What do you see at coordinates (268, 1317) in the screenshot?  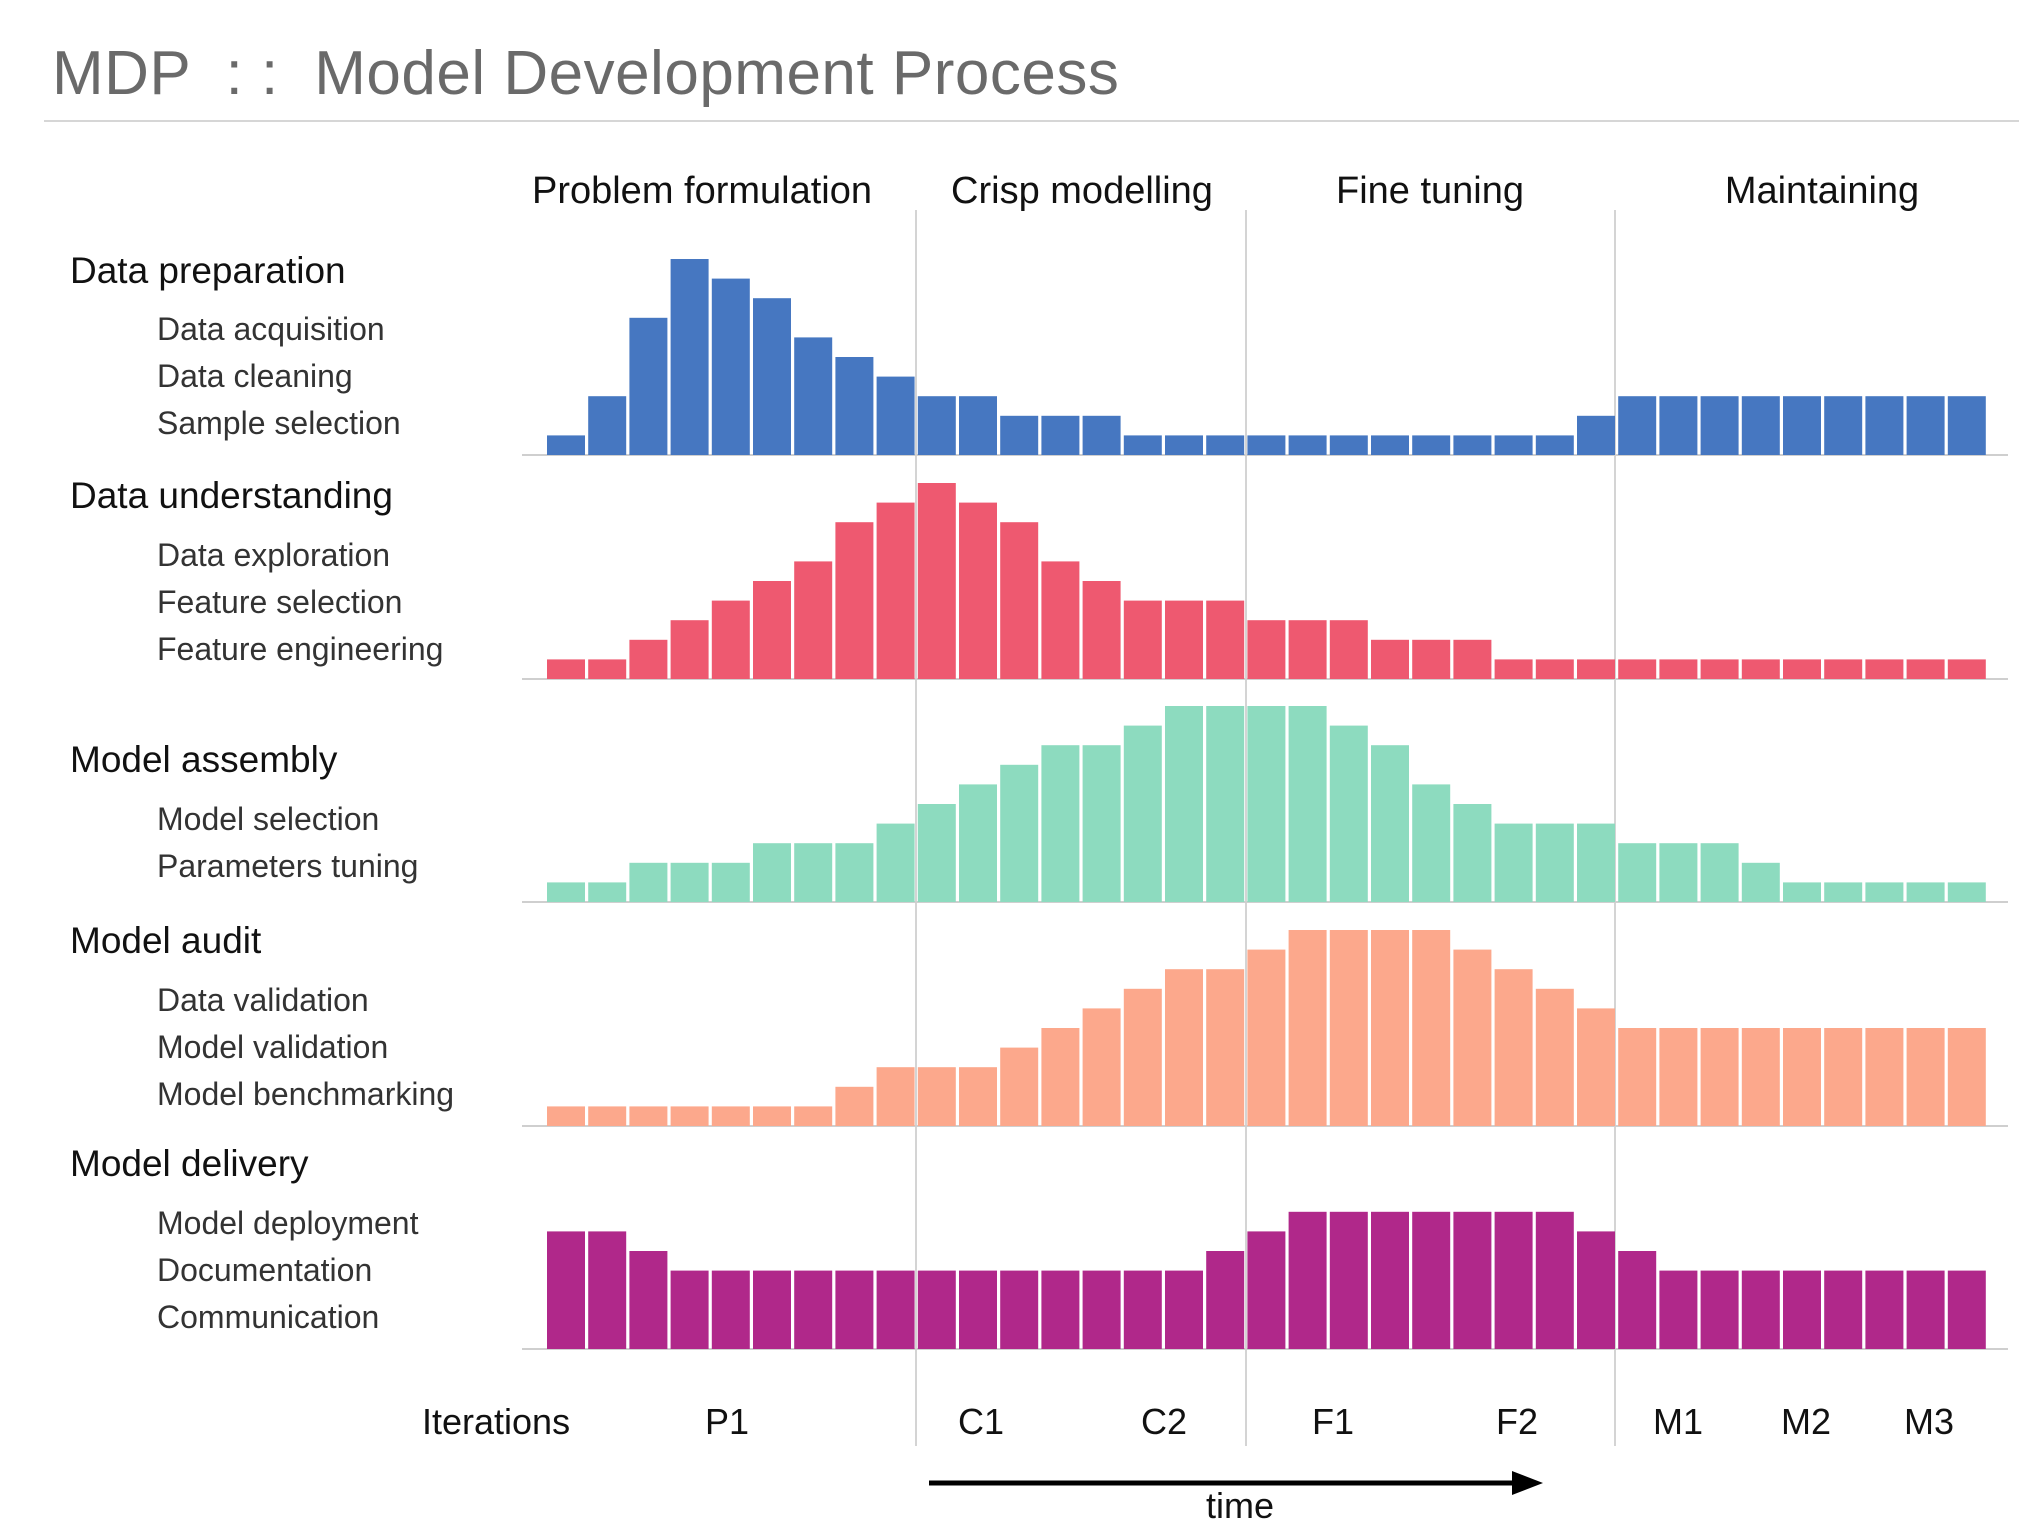 I see `sub-label-communication: Communication` at bounding box center [268, 1317].